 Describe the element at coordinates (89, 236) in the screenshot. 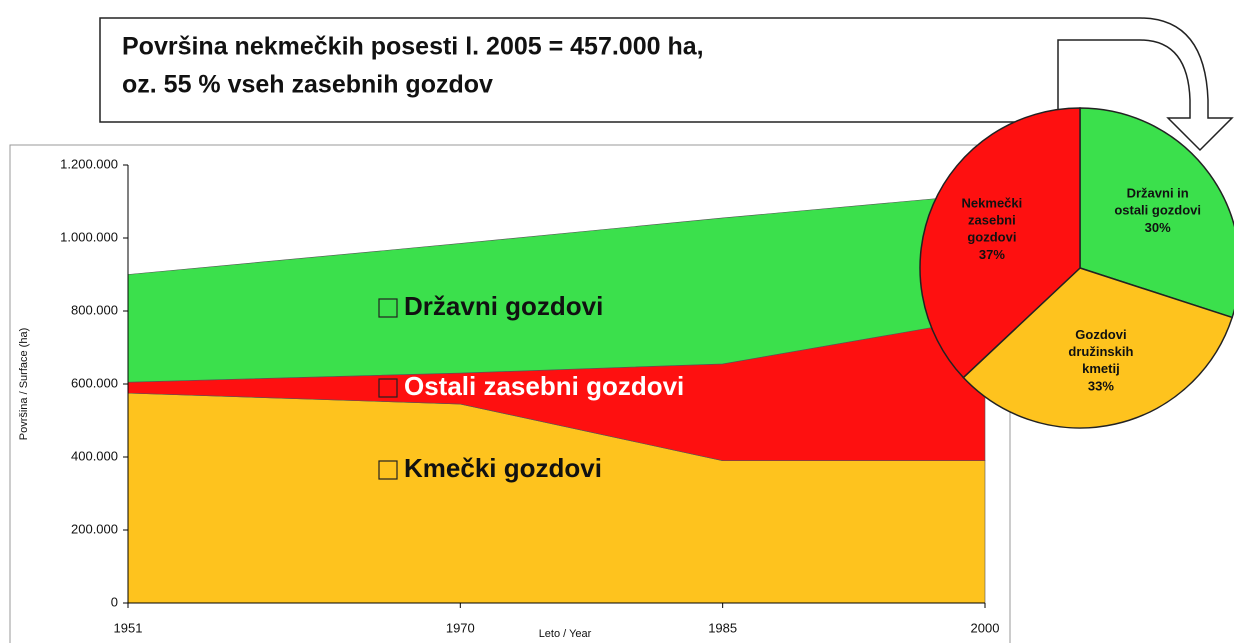

I see `y-tick-label: 1.000.000` at that location.